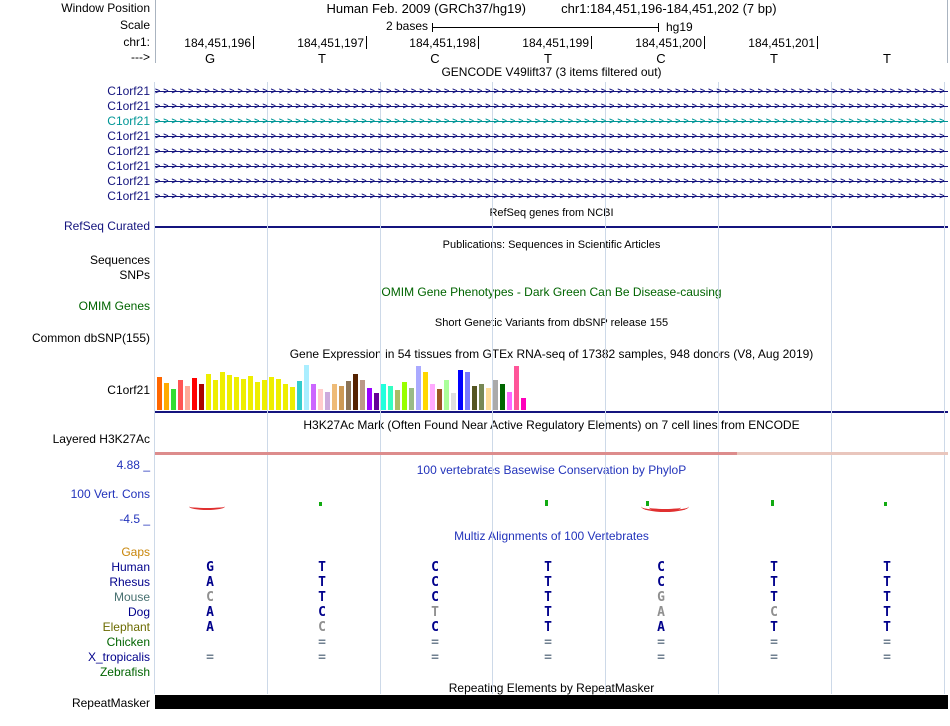  I want to click on strand-label: --->, so click(140, 57).